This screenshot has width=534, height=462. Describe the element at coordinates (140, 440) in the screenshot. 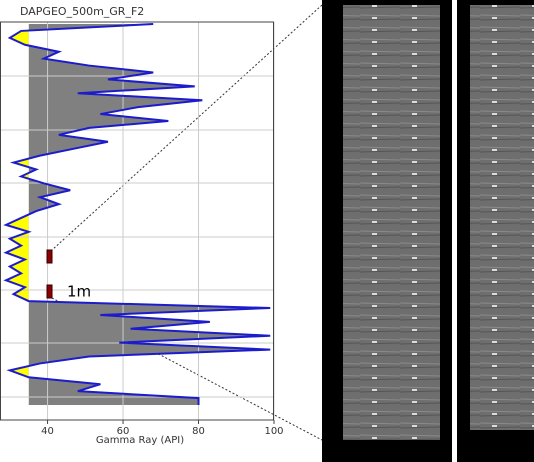

I see `x-axis-label: Gamma Ray (API)` at that location.